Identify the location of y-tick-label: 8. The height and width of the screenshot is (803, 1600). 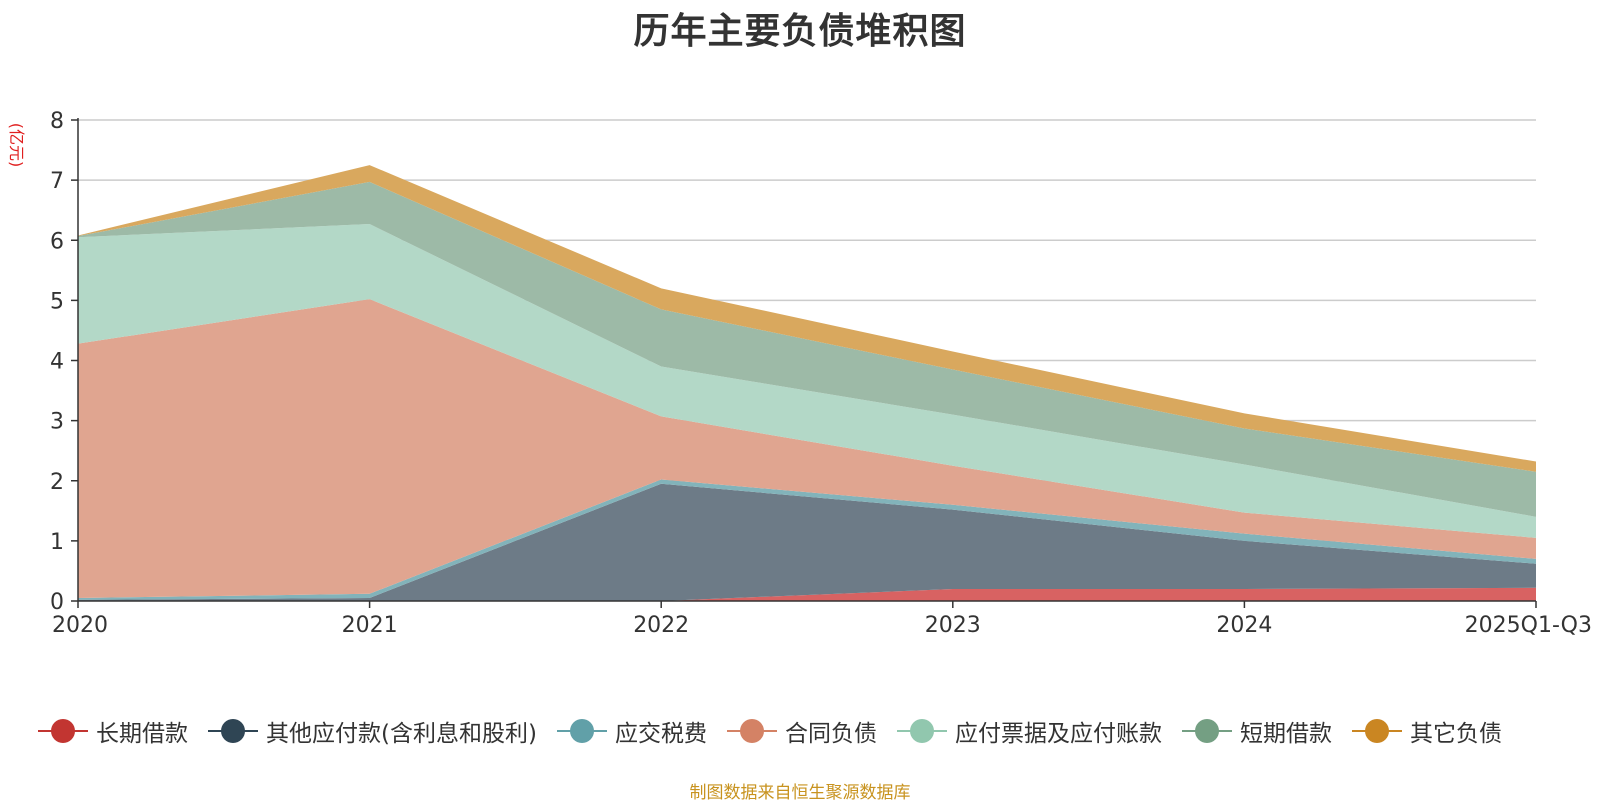
(57, 121).